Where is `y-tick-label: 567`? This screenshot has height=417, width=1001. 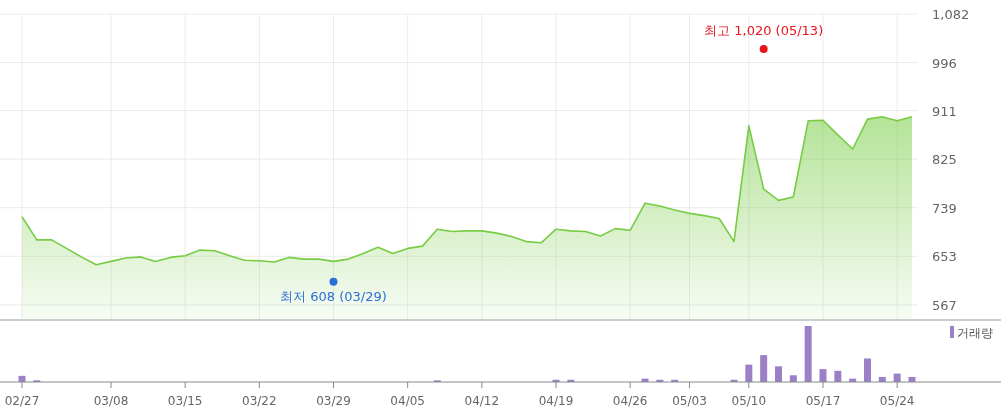 y-tick-label: 567 is located at coordinates (944, 305).